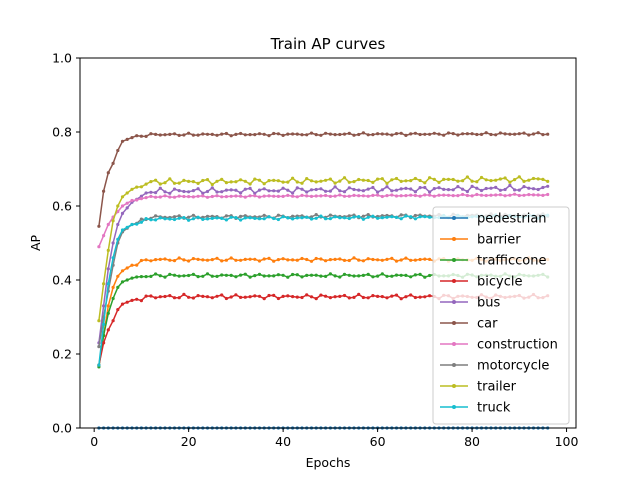 This screenshot has width=640, height=480. What do you see at coordinates (470, 303) in the screenshot?
I see `legend-item-bus: bus` at bounding box center [470, 303].